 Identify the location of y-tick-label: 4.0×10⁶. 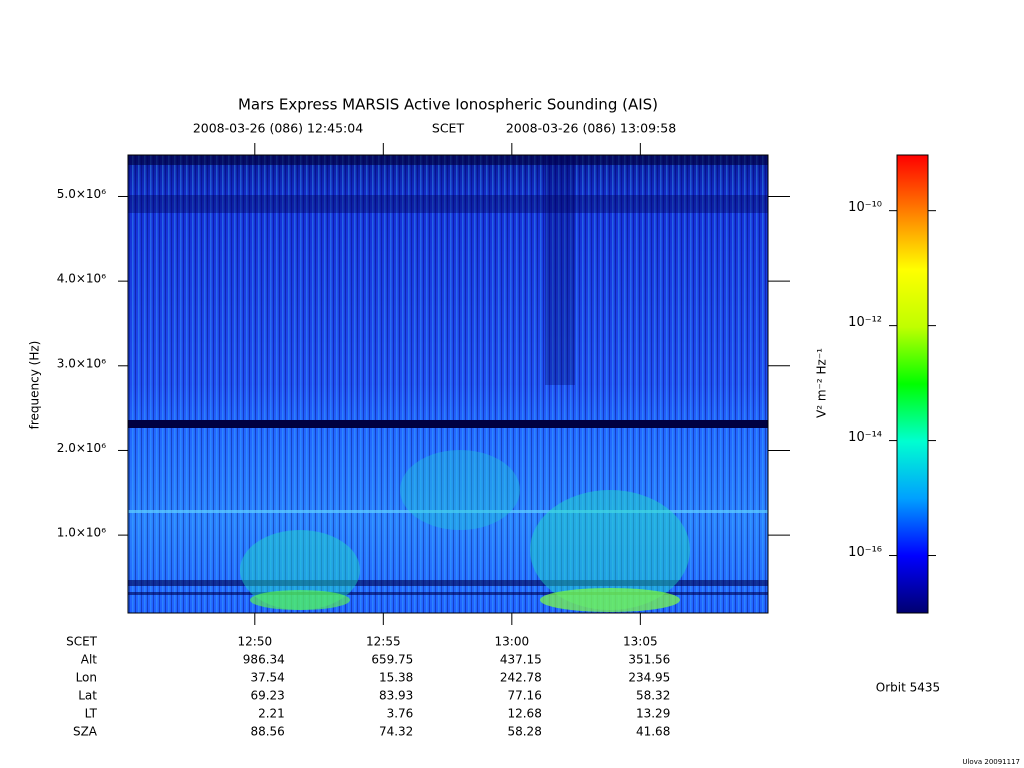
(81, 279).